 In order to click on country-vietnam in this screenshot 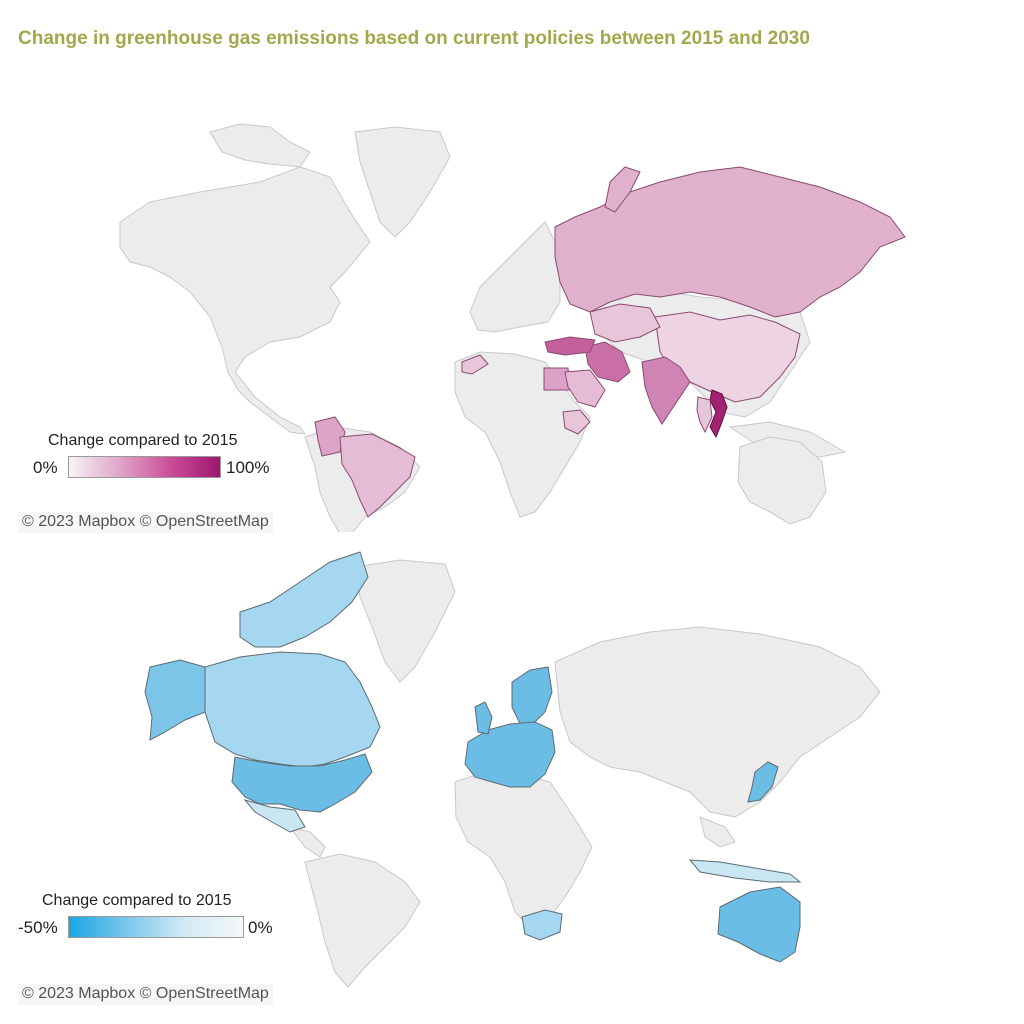, I will do `click(718, 414)`.